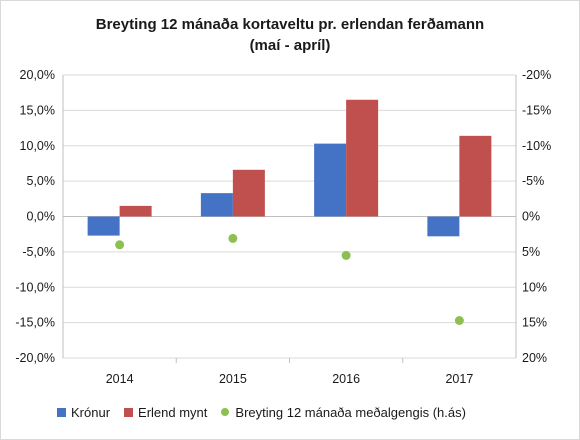  I want to click on legend-swatch-kronur, so click(61, 412).